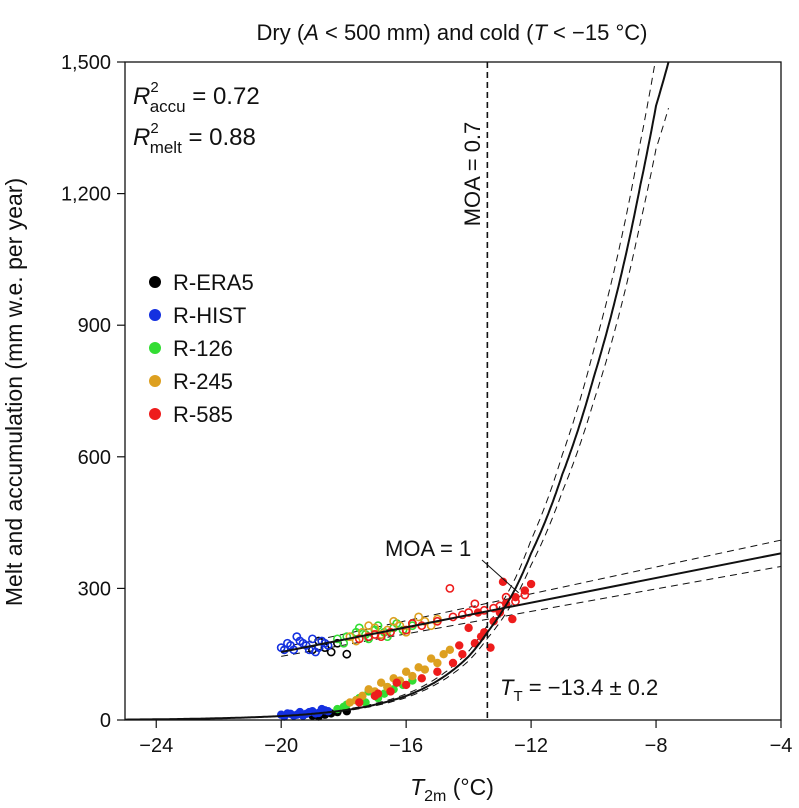 The image size is (799, 808). Describe the element at coordinates (203, 381) in the screenshot. I see `legend-label: R-245` at that location.